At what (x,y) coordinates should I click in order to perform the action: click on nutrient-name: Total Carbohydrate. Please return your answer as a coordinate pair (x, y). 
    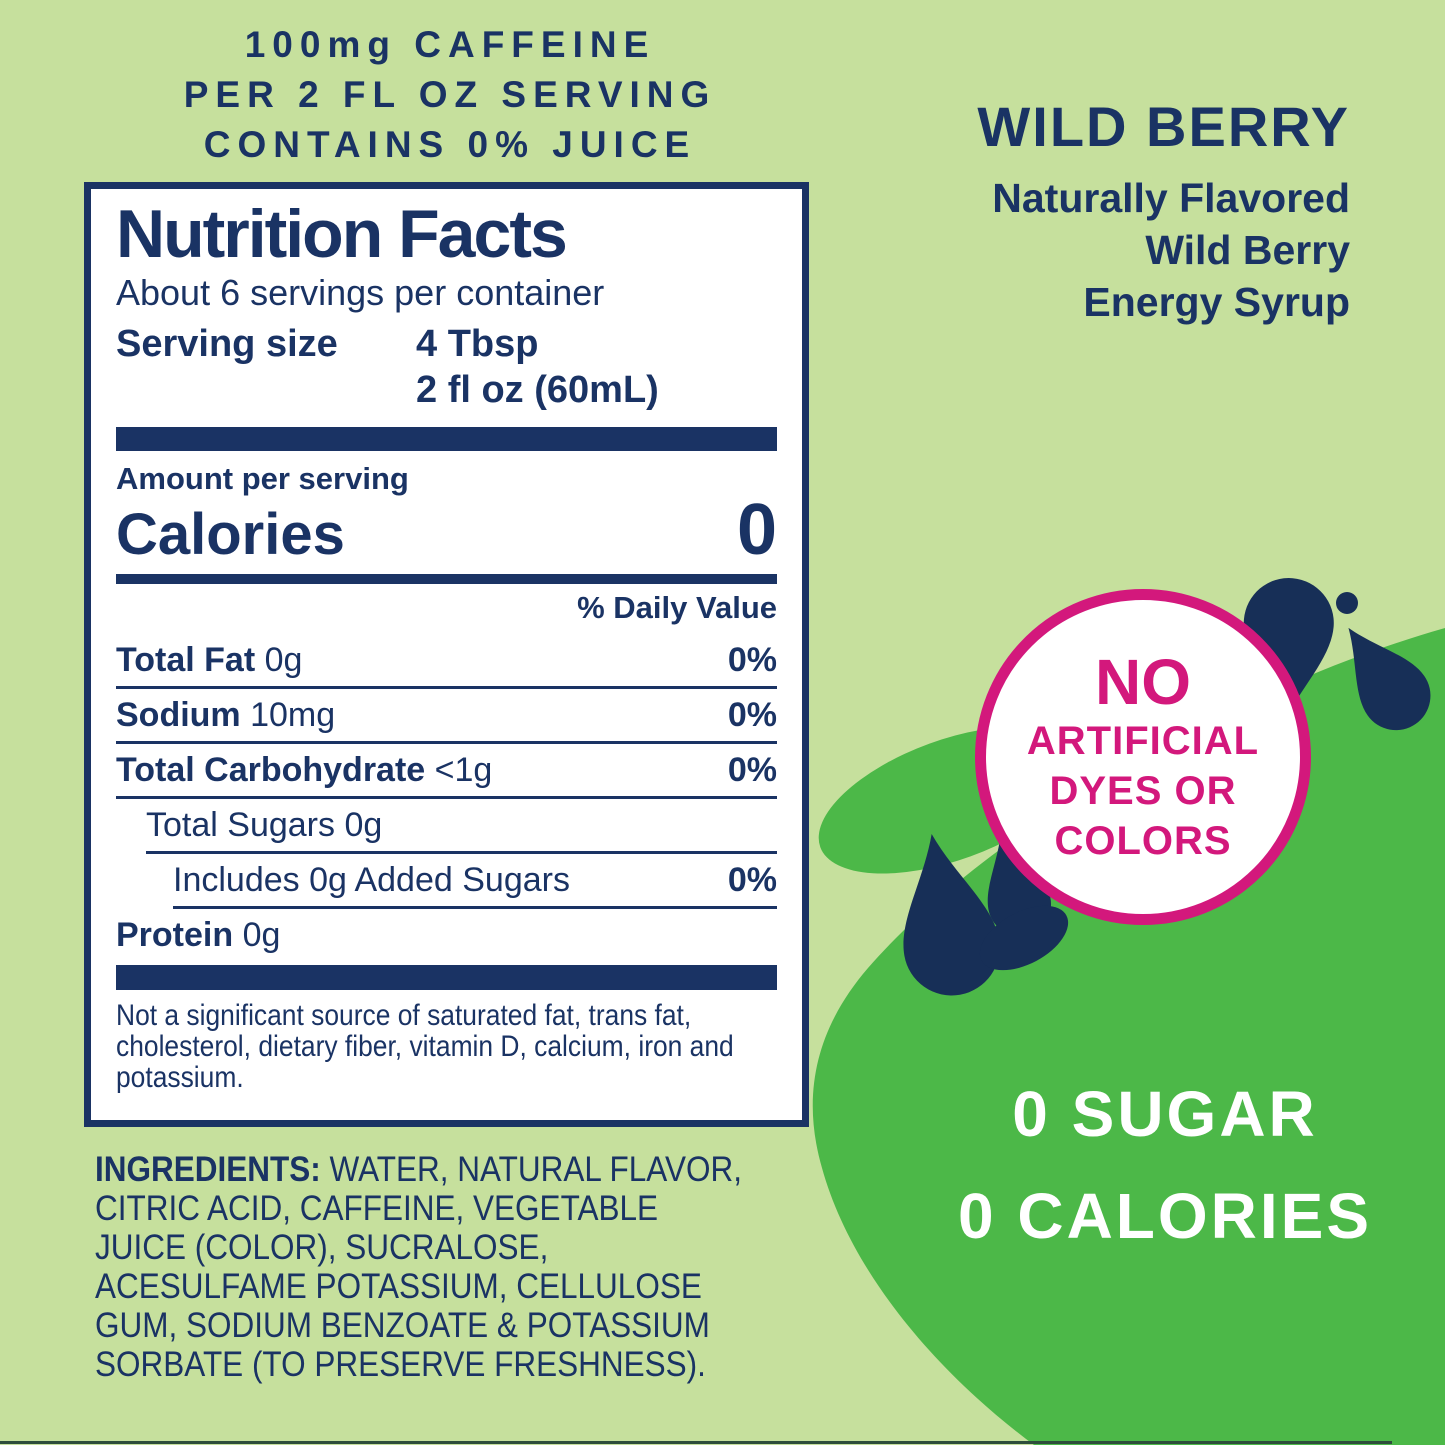
    Looking at the image, I should click on (271, 769).